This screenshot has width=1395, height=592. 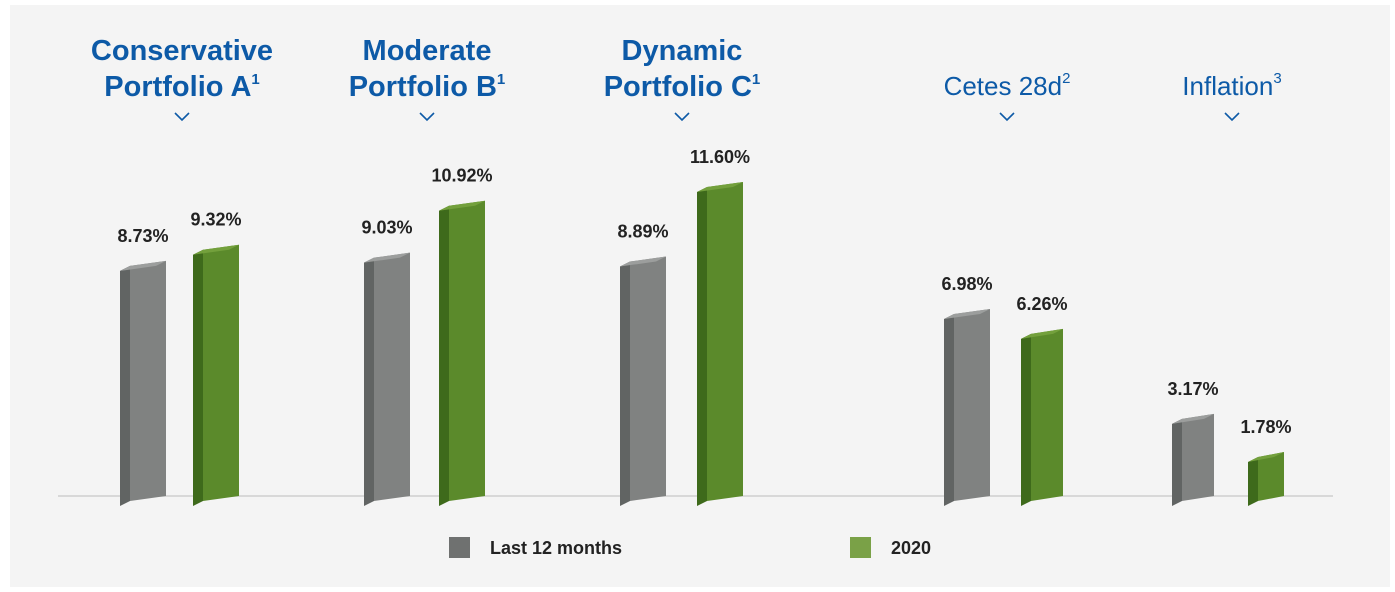 What do you see at coordinates (427, 87) in the screenshot?
I see `category-title-line: Portfolio B1` at bounding box center [427, 87].